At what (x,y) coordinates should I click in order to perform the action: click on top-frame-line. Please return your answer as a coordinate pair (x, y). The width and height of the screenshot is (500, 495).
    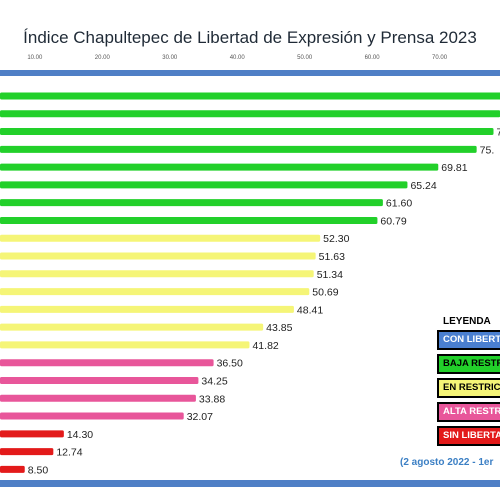
    Looking at the image, I should click on (250, 73).